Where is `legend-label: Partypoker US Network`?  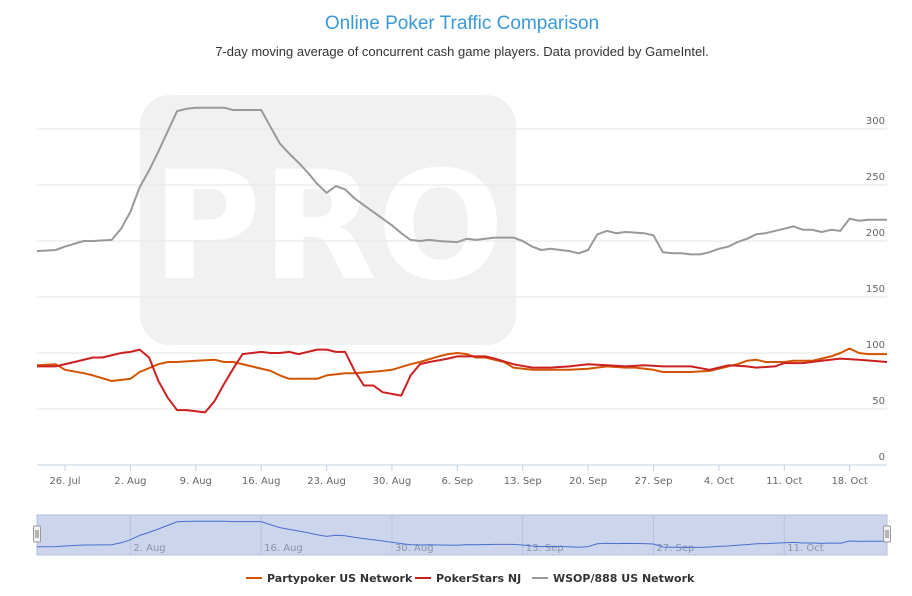
legend-label: Partypoker US Network is located at coordinates (340, 578).